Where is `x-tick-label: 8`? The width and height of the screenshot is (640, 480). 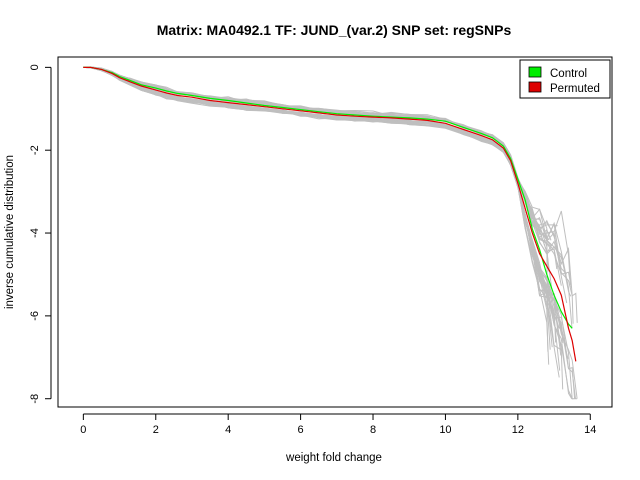
x-tick-label: 8 is located at coordinates (373, 430).